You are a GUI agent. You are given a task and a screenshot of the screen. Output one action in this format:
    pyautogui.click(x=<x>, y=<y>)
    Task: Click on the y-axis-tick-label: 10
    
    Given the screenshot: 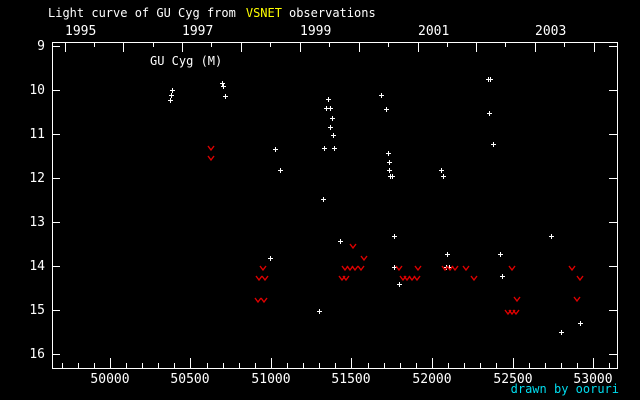 What is the action you would take?
    pyautogui.click(x=37, y=90)
    